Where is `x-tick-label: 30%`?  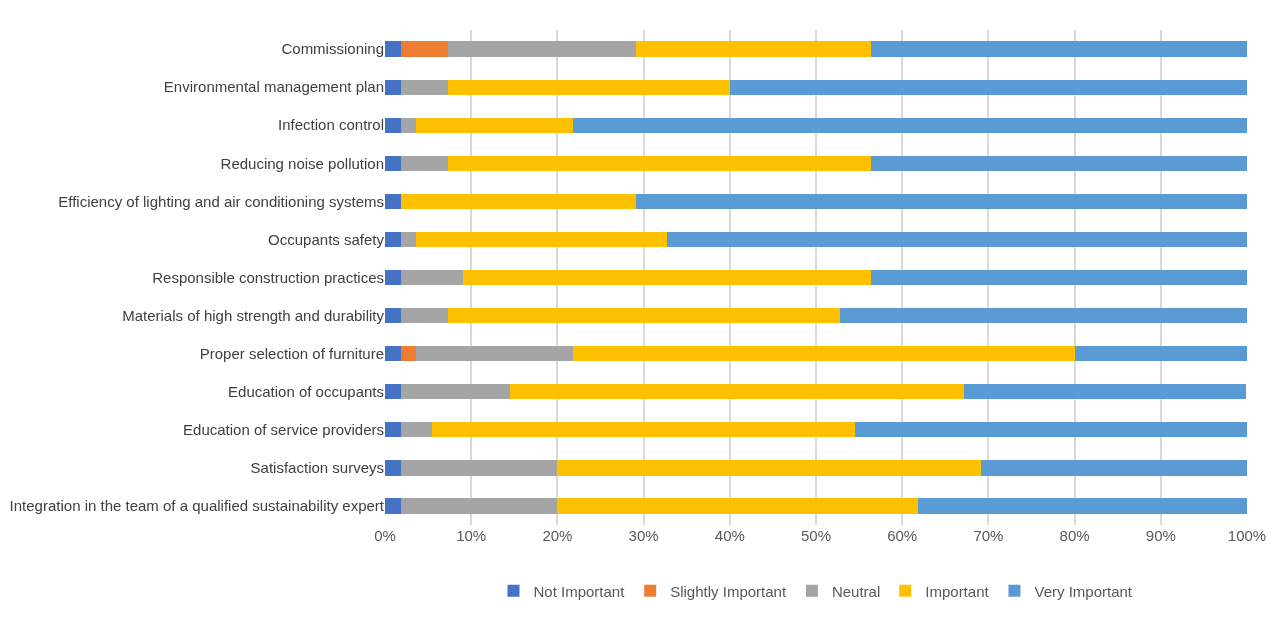
x-tick-label: 30% is located at coordinates (643, 535).